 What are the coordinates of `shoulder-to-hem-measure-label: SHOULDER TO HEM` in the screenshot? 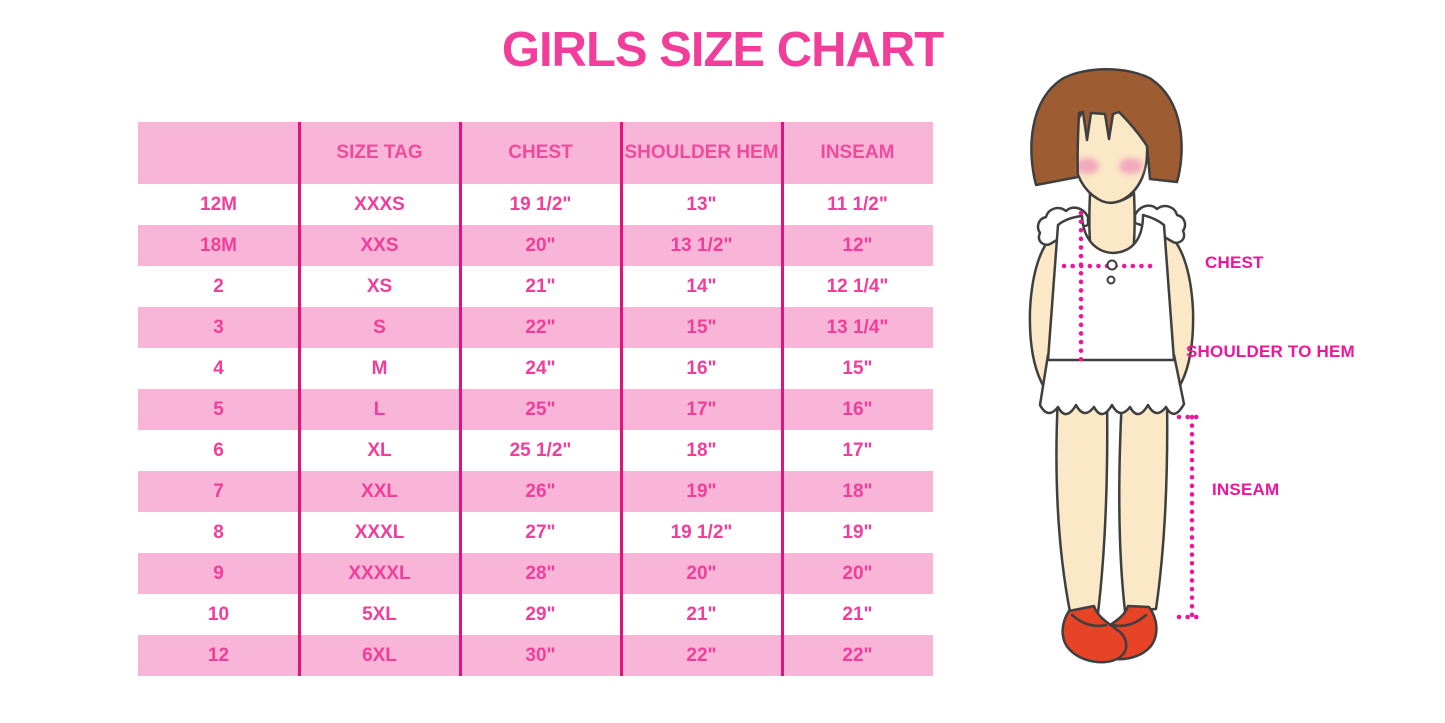 It's located at (1270, 351).